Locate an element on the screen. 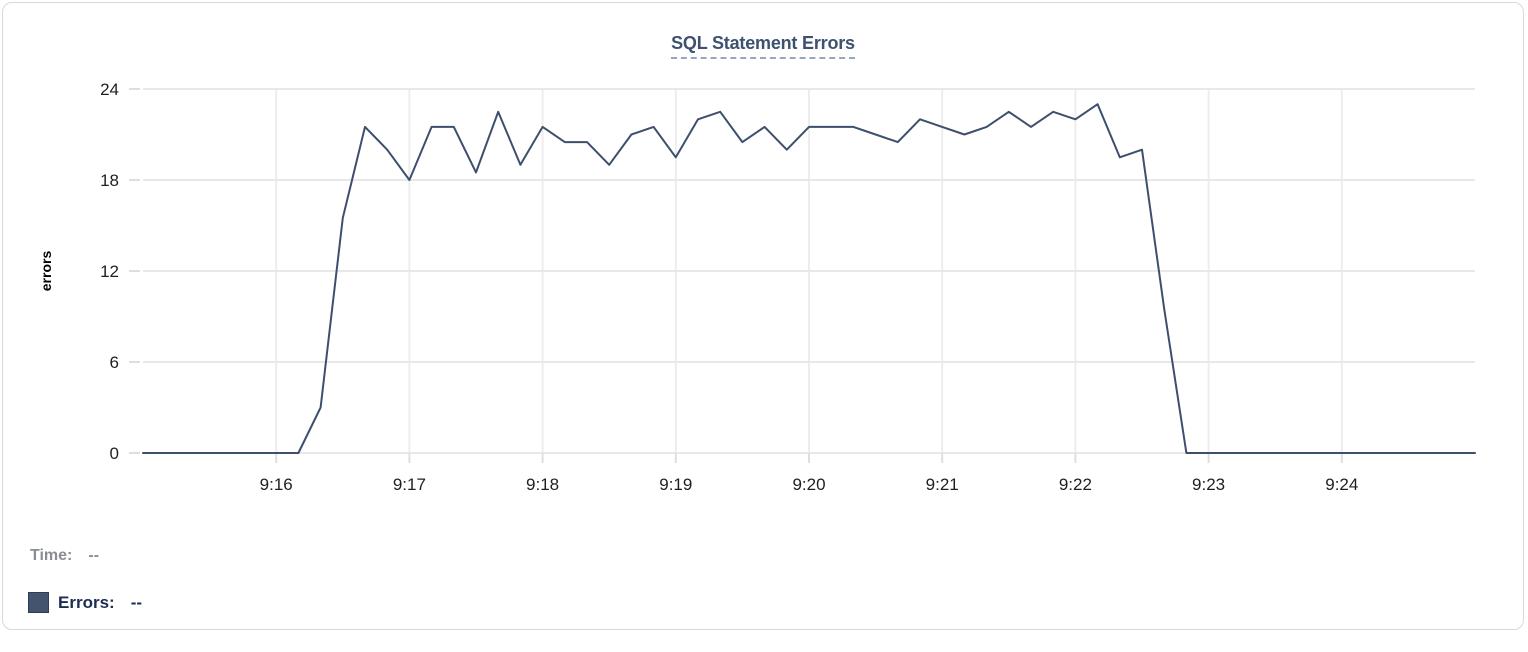 This screenshot has height=652, width=1528. time-value: -- is located at coordinates (94, 555).